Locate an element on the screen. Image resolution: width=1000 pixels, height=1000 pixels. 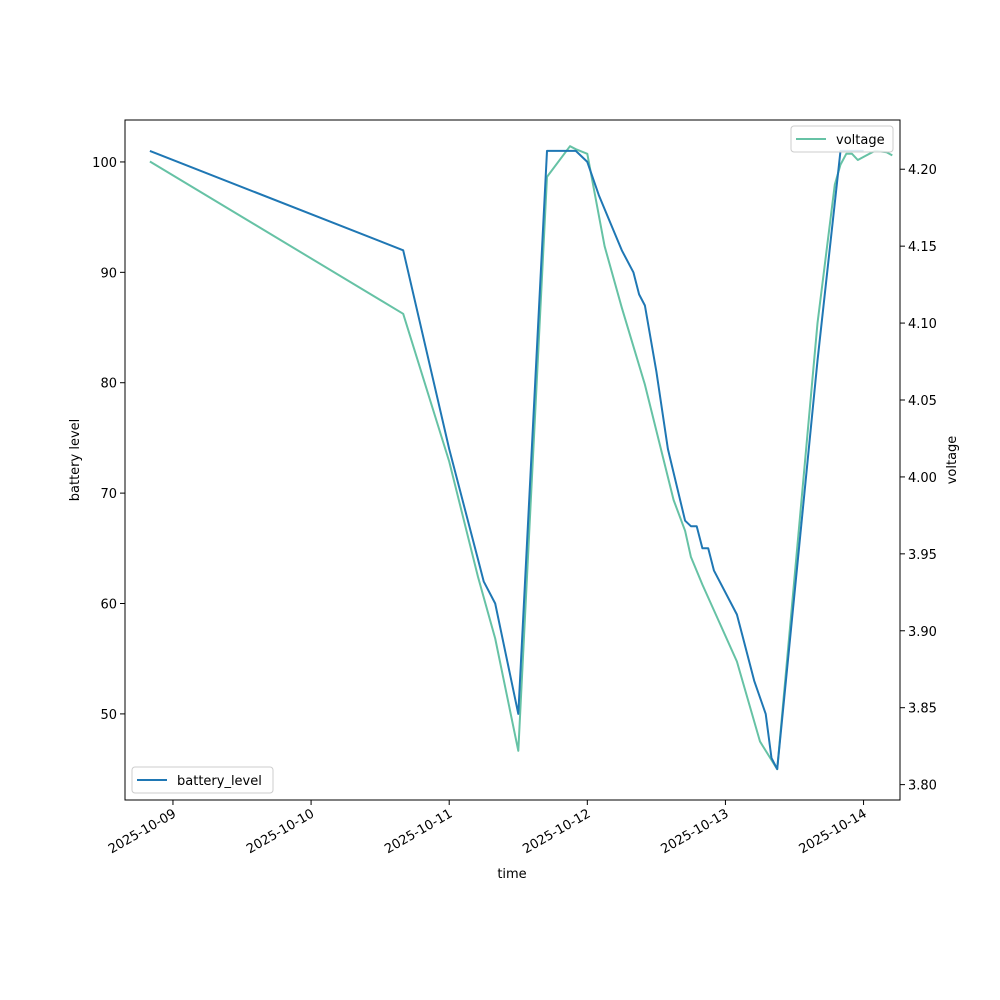
y-right-tick-label-8: 4.20 is located at coordinates (922, 170).